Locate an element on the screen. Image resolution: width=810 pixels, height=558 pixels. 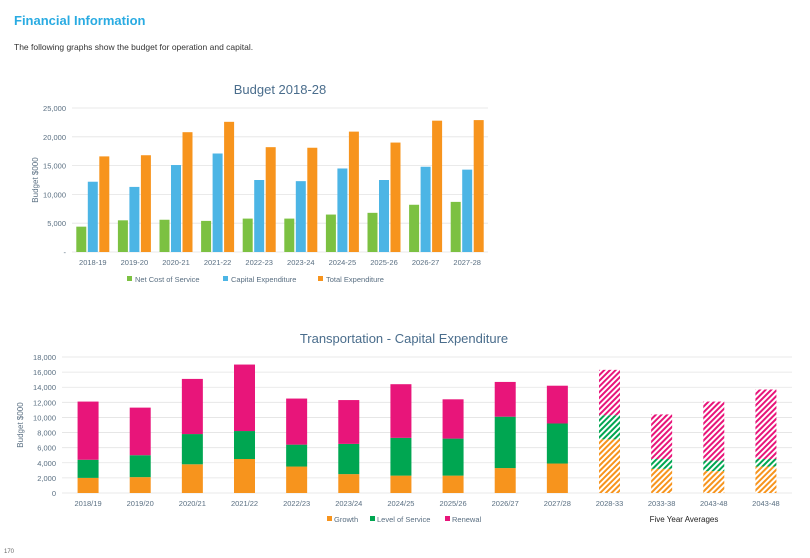
legend-label: Net Cost of Service is located at coordinates (167, 279).